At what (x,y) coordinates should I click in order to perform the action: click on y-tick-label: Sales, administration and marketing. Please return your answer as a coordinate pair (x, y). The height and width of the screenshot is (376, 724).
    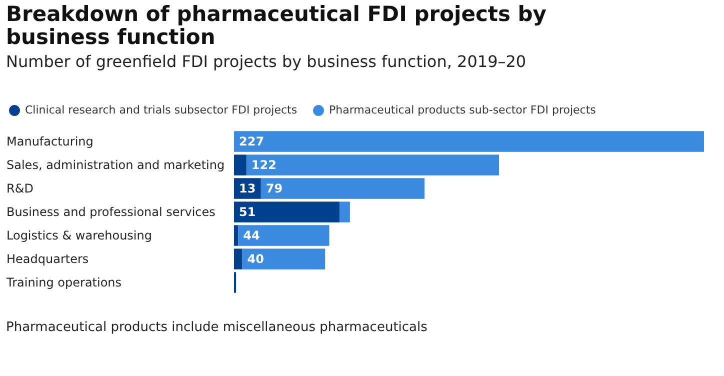
    Looking at the image, I should click on (115, 165).